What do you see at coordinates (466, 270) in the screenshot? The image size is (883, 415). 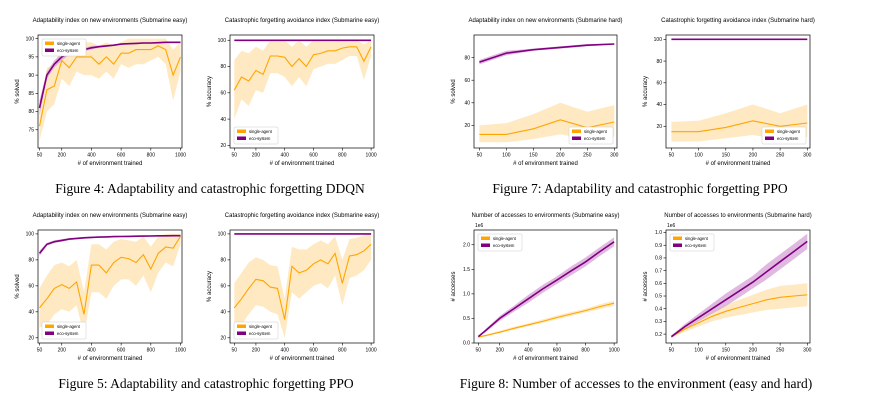 I see `y-tick-label: 1.5` at bounding box center [466, 270].